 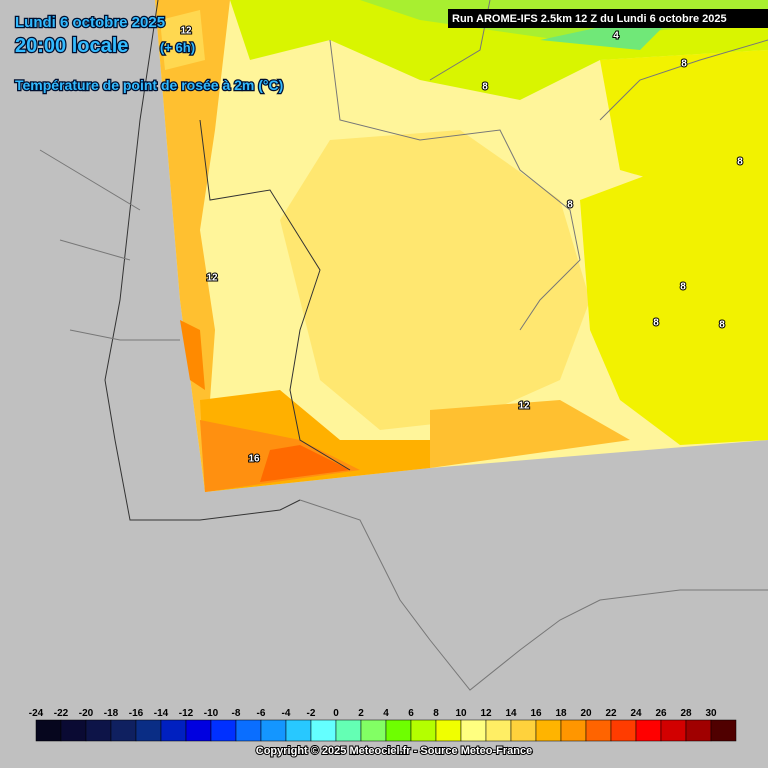 What do you see at coordinates (261, 713) in the screenshot?
I see `legend-tick-label: -6` at bounding box center [261, 713].